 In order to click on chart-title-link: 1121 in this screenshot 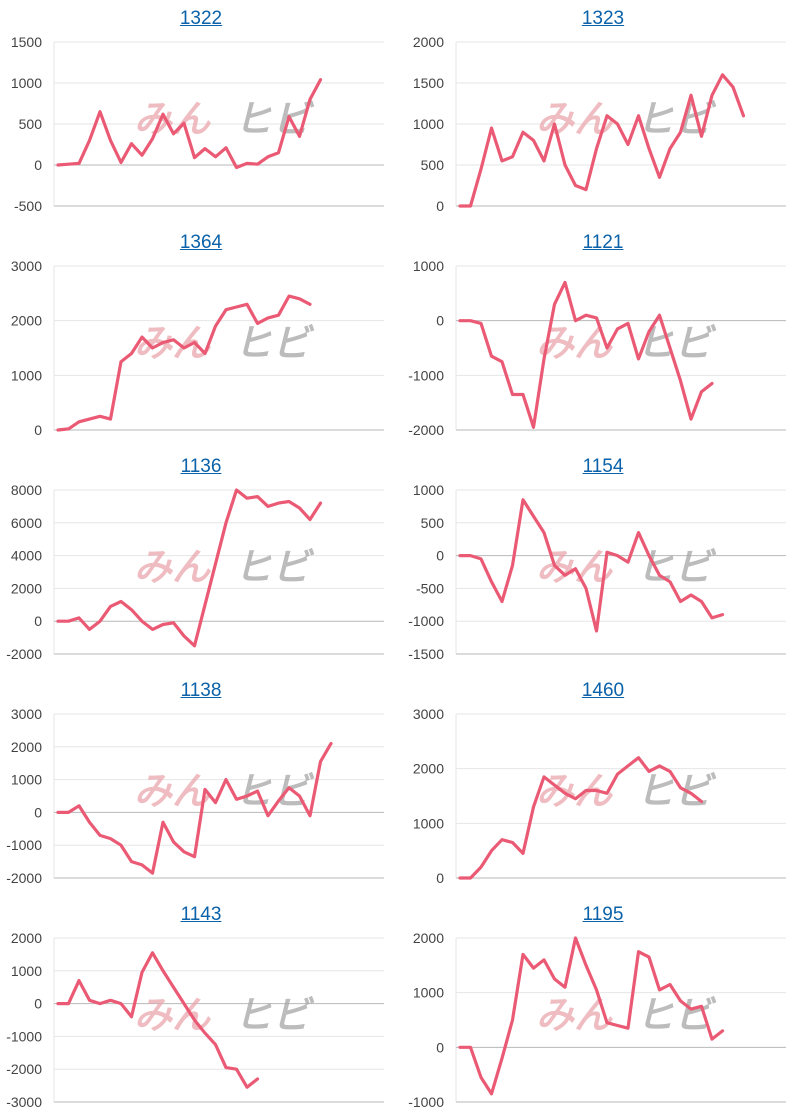, I will do `click(603, 242)`.